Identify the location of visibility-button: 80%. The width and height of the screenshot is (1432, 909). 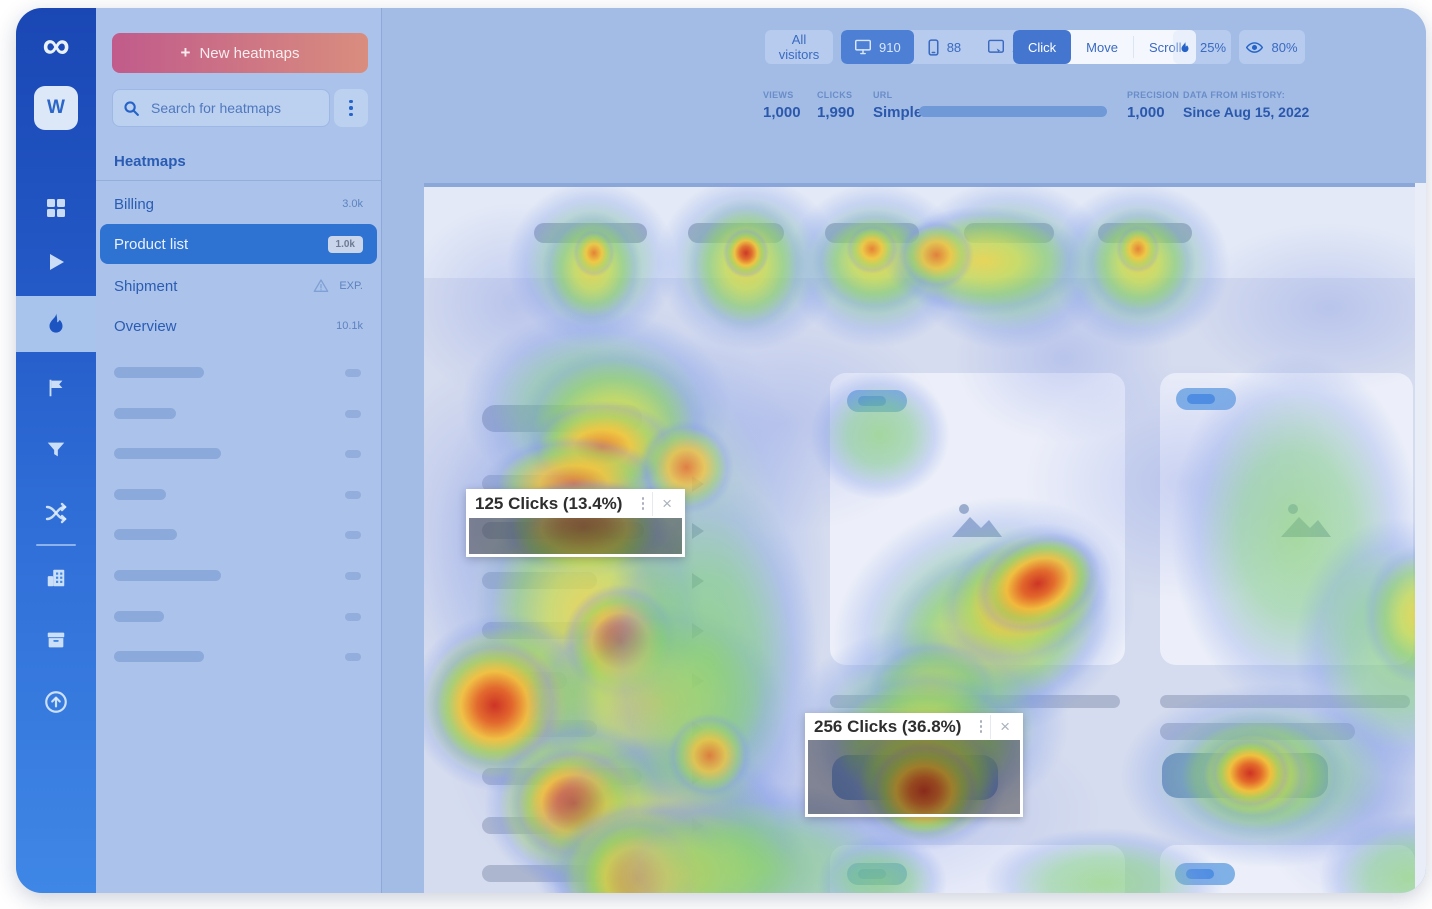
(1272, 47).